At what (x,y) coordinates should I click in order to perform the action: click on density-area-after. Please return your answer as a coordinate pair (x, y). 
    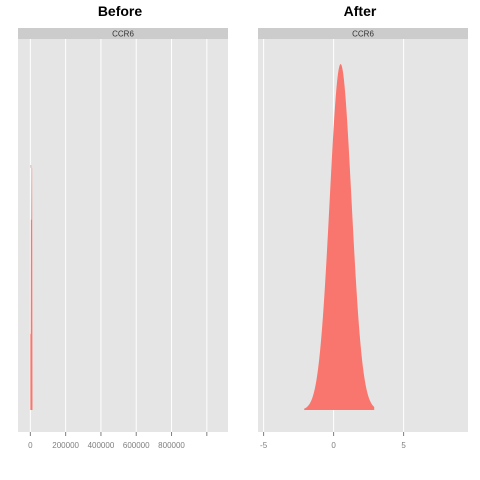
    Looking at the image, I should click on (339, 237).